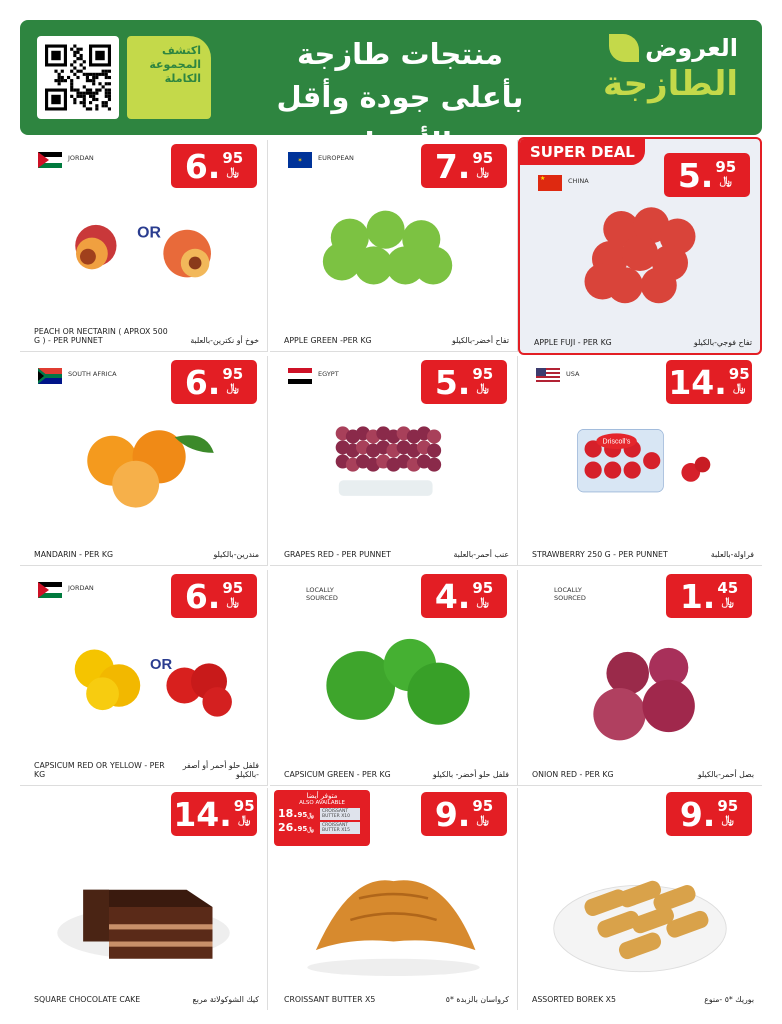 This screenshot has height=1024, width=782. I want to click on super-deal-badge: SUPER DEAL, so click(582, 152).